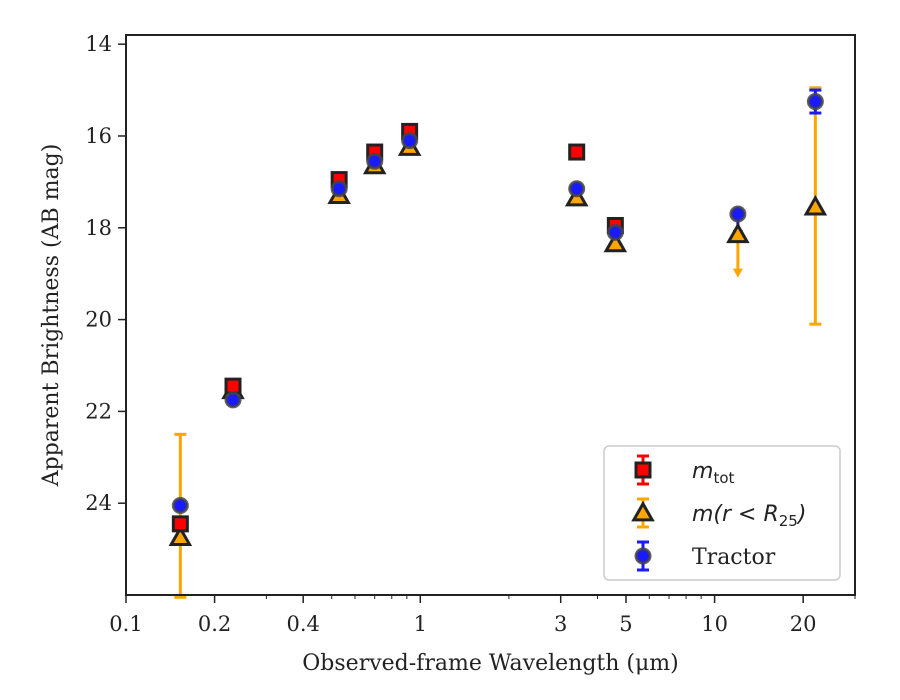 Image resolution: width=900 pixels, height=700 pixels. Describe the element at coordinates (714, 624) in the screenshot. I see `x-tick-label: 10` at that location.